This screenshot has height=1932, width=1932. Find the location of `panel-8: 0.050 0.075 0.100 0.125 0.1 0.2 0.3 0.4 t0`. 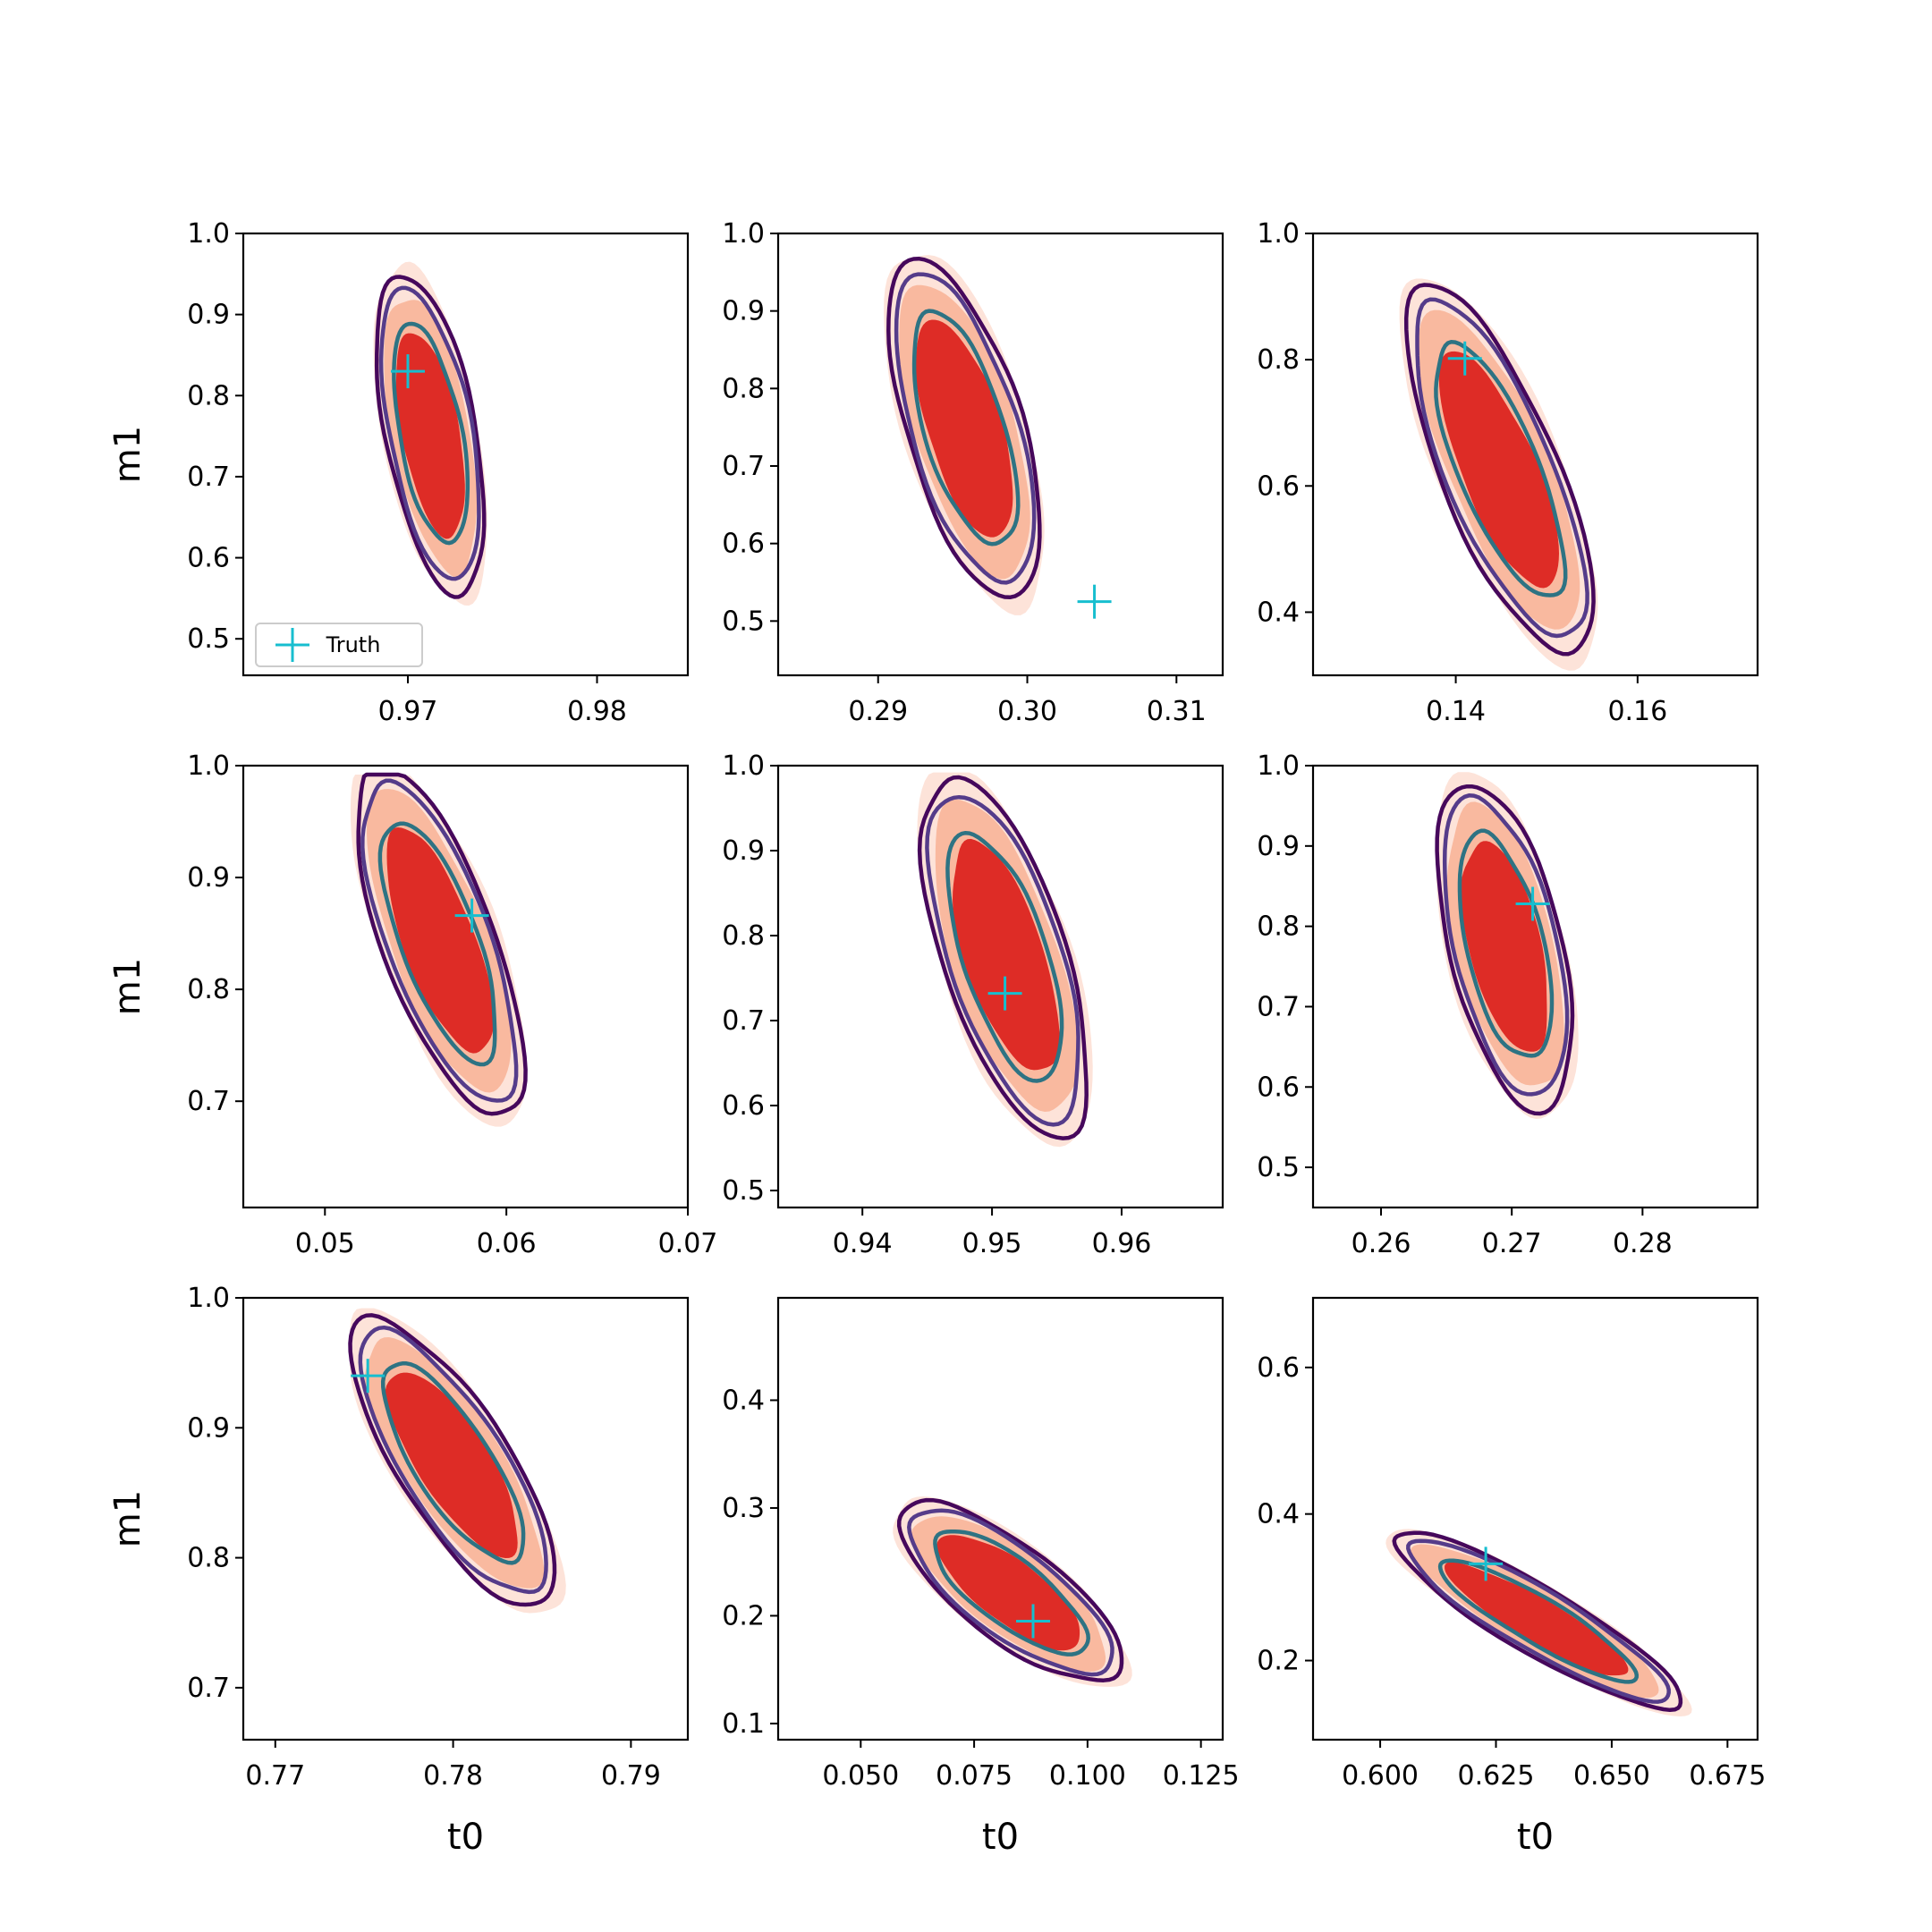

panel-8: 0.050 0.075 0.100 0.125 0.1 0.2 0.3 0.4 t0 is located at coordinates (981, 1577).